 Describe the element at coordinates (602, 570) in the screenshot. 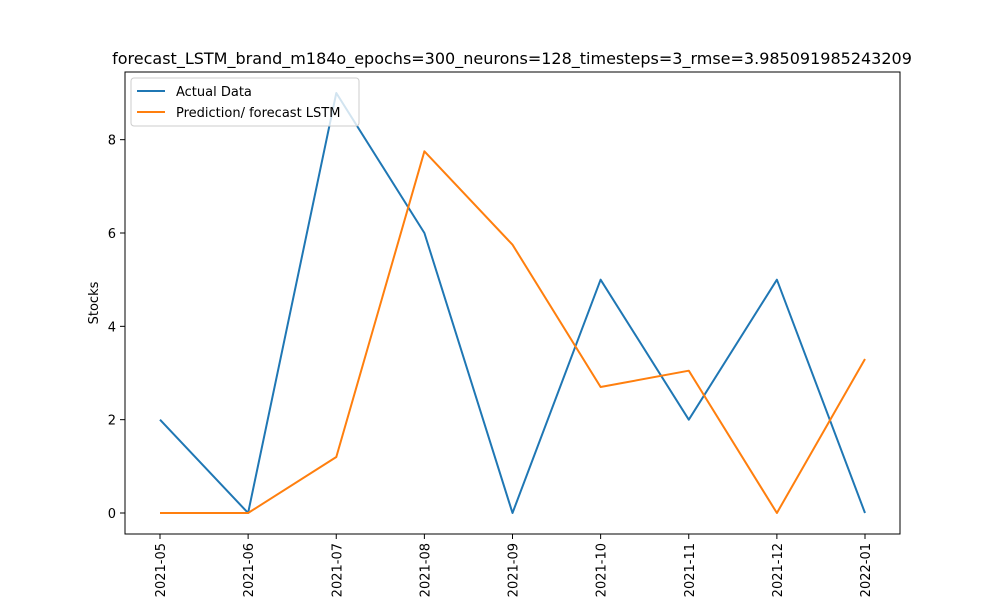

I see `x-tick-label: 2021-10` at that location.